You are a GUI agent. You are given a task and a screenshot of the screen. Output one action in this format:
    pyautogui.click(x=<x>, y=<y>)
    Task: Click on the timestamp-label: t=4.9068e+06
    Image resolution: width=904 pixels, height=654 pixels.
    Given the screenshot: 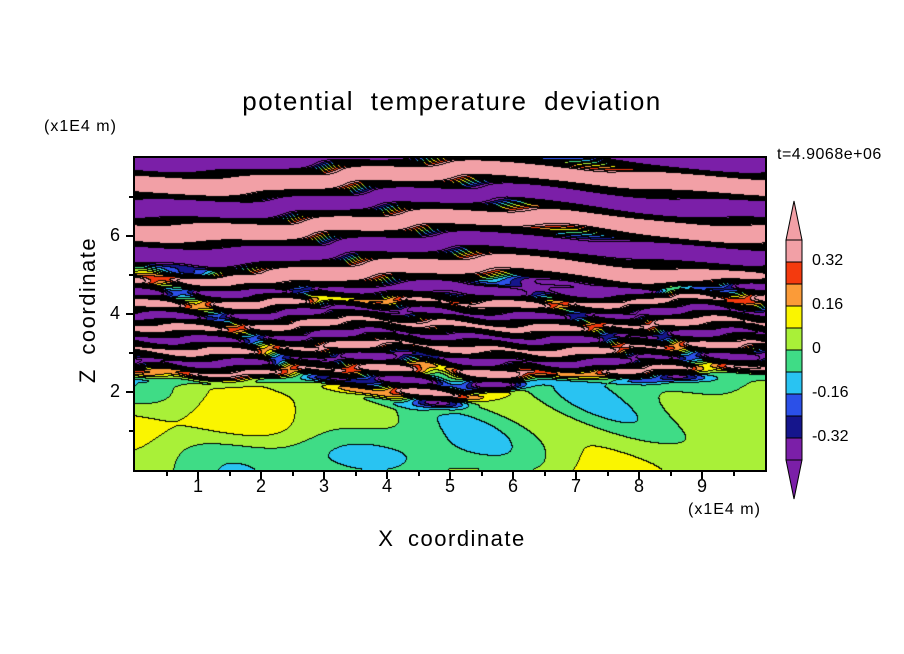 What is the action you would take?
    pyautogui.click(x=829, y=154)
    